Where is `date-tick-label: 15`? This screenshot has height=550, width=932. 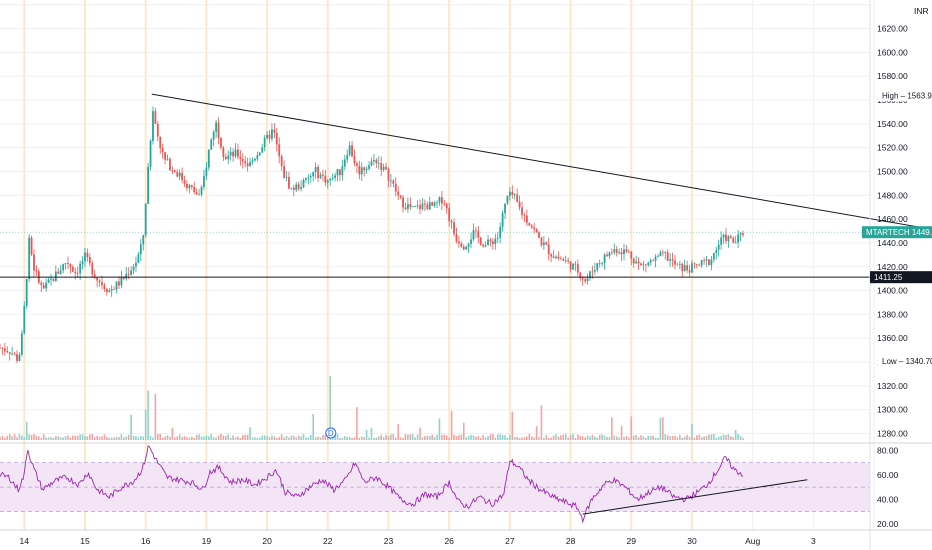
date-tick-label: 15 is located at coordinates (85, 541).